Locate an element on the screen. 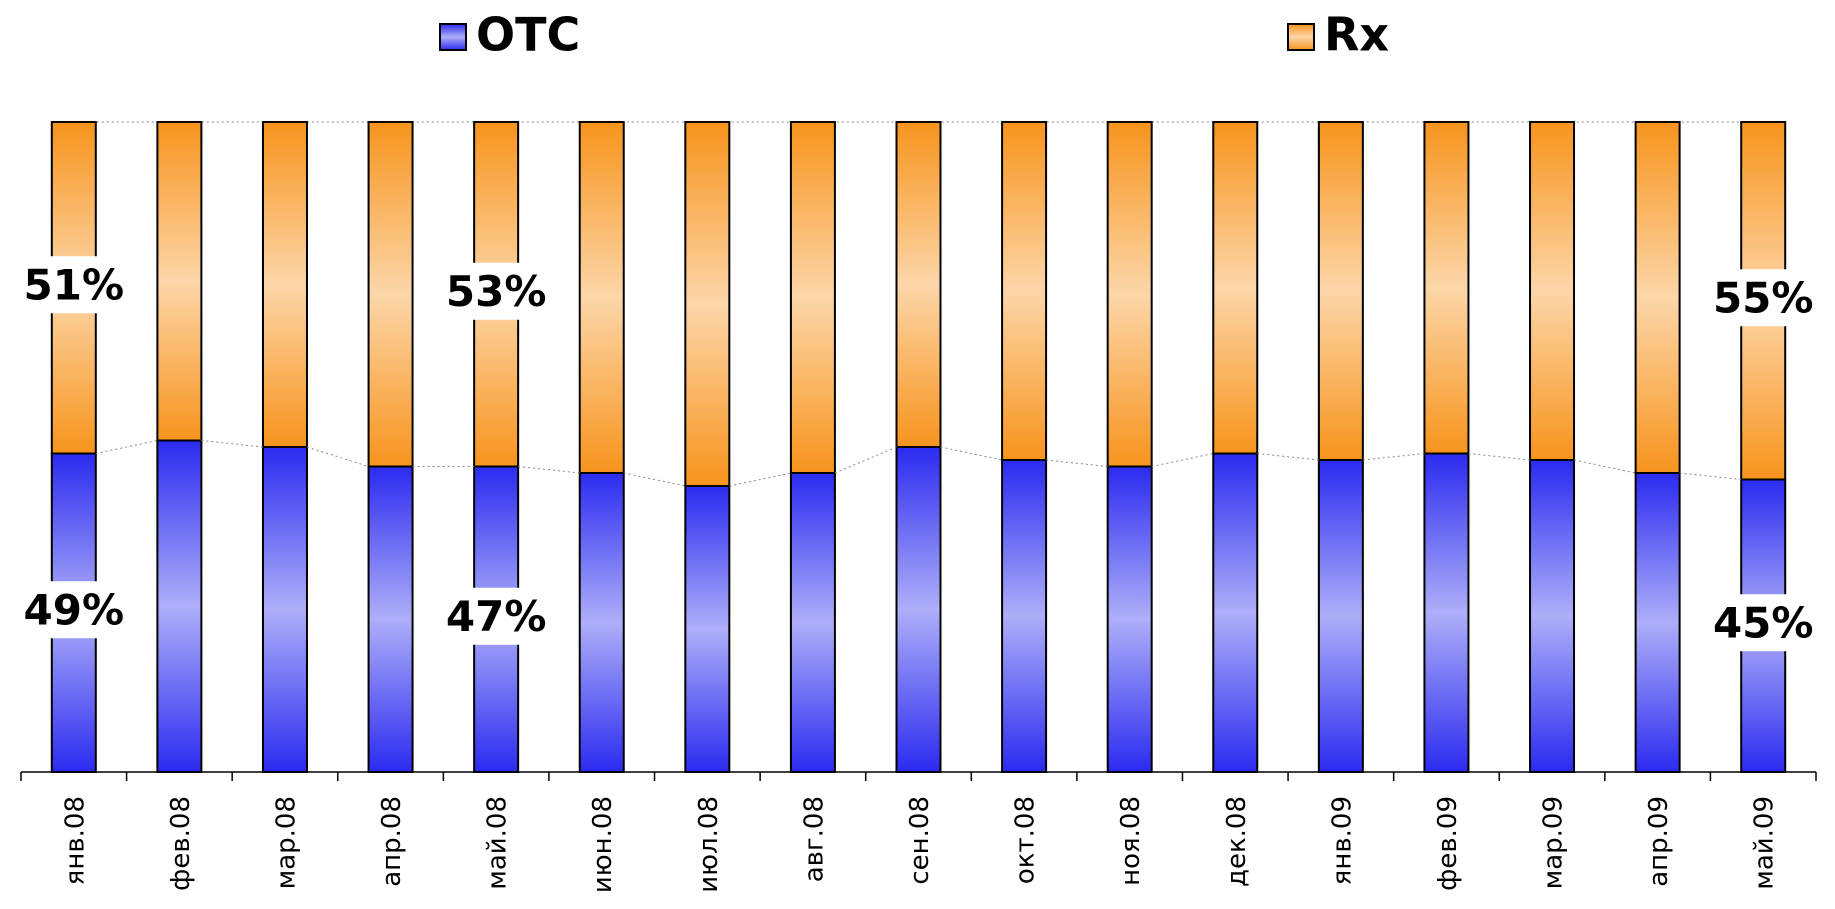 This screenshot has width=1835, height=909. x-tick-label: июл.08 is located at coordinates (709, 844).